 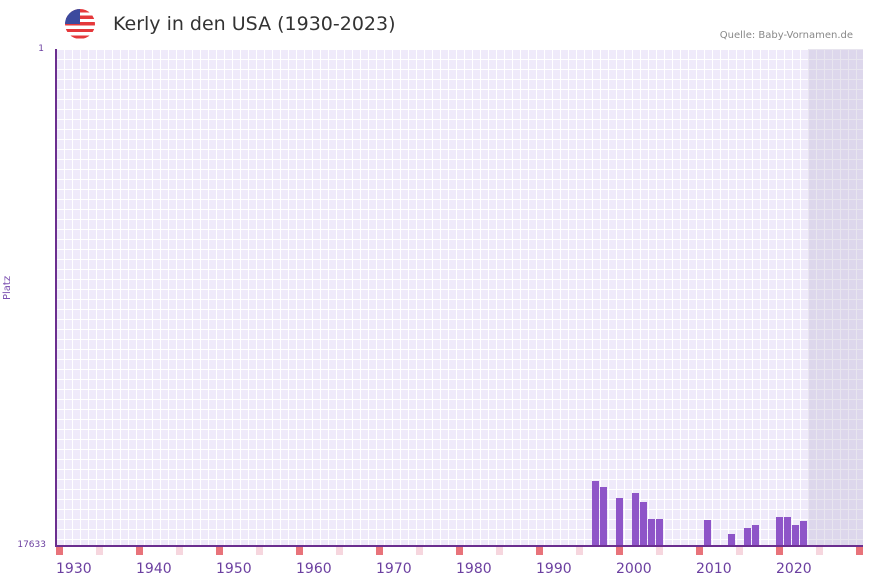 What do you see at coordinates (659, 532) in the screenshot?
I see `bar-2003` at bounding box center [659, 532].